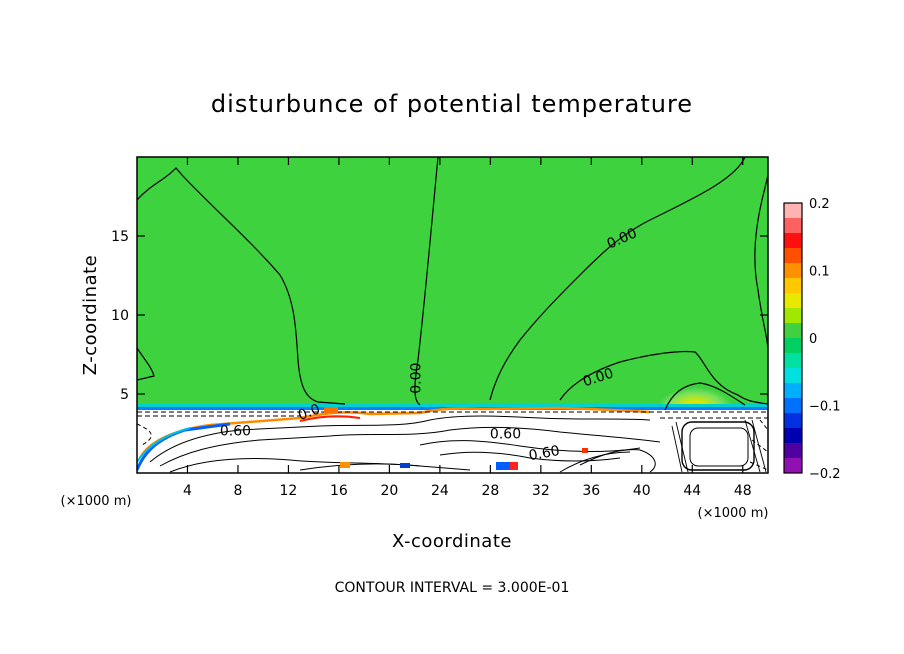 The height and width of the screenshot is (654, 904). I want to click on cold-pool-box-inner, so click(719, 447).